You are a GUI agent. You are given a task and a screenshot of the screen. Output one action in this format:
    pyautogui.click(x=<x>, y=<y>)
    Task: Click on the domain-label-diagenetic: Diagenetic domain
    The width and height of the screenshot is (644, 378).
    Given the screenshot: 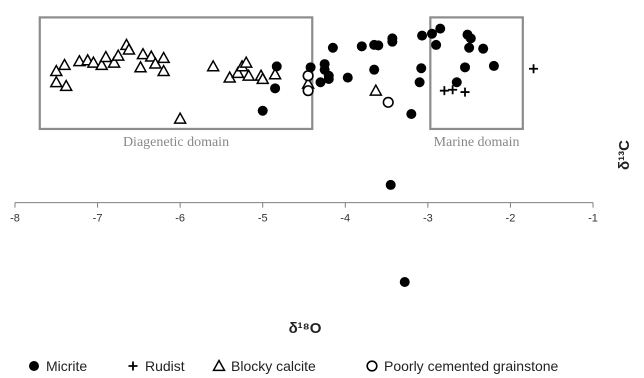 What is the action you would take?
    pyautogui.click(x=176, y=142)
    